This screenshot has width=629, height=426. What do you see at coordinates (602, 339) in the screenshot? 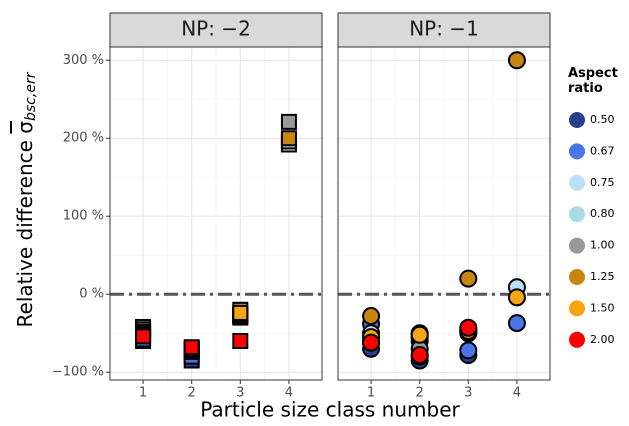
I see `legend-label: 2.00` at bounding box center [602, 339].